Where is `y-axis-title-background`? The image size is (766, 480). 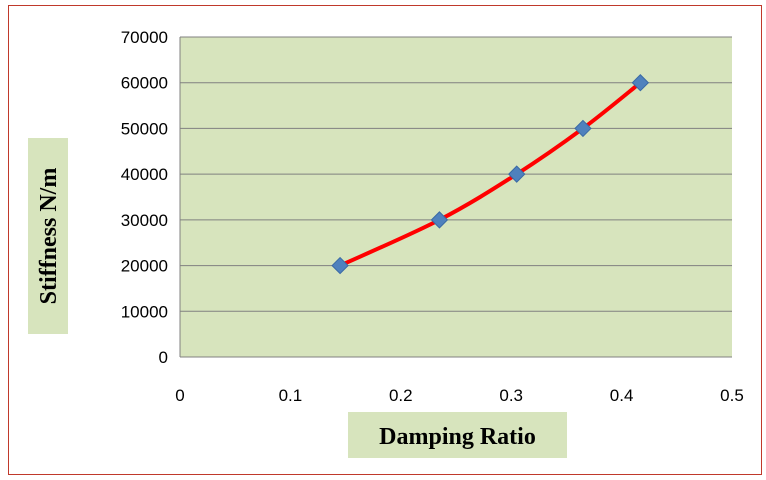
y-axis-title-background is located at coordinates (48, 236).